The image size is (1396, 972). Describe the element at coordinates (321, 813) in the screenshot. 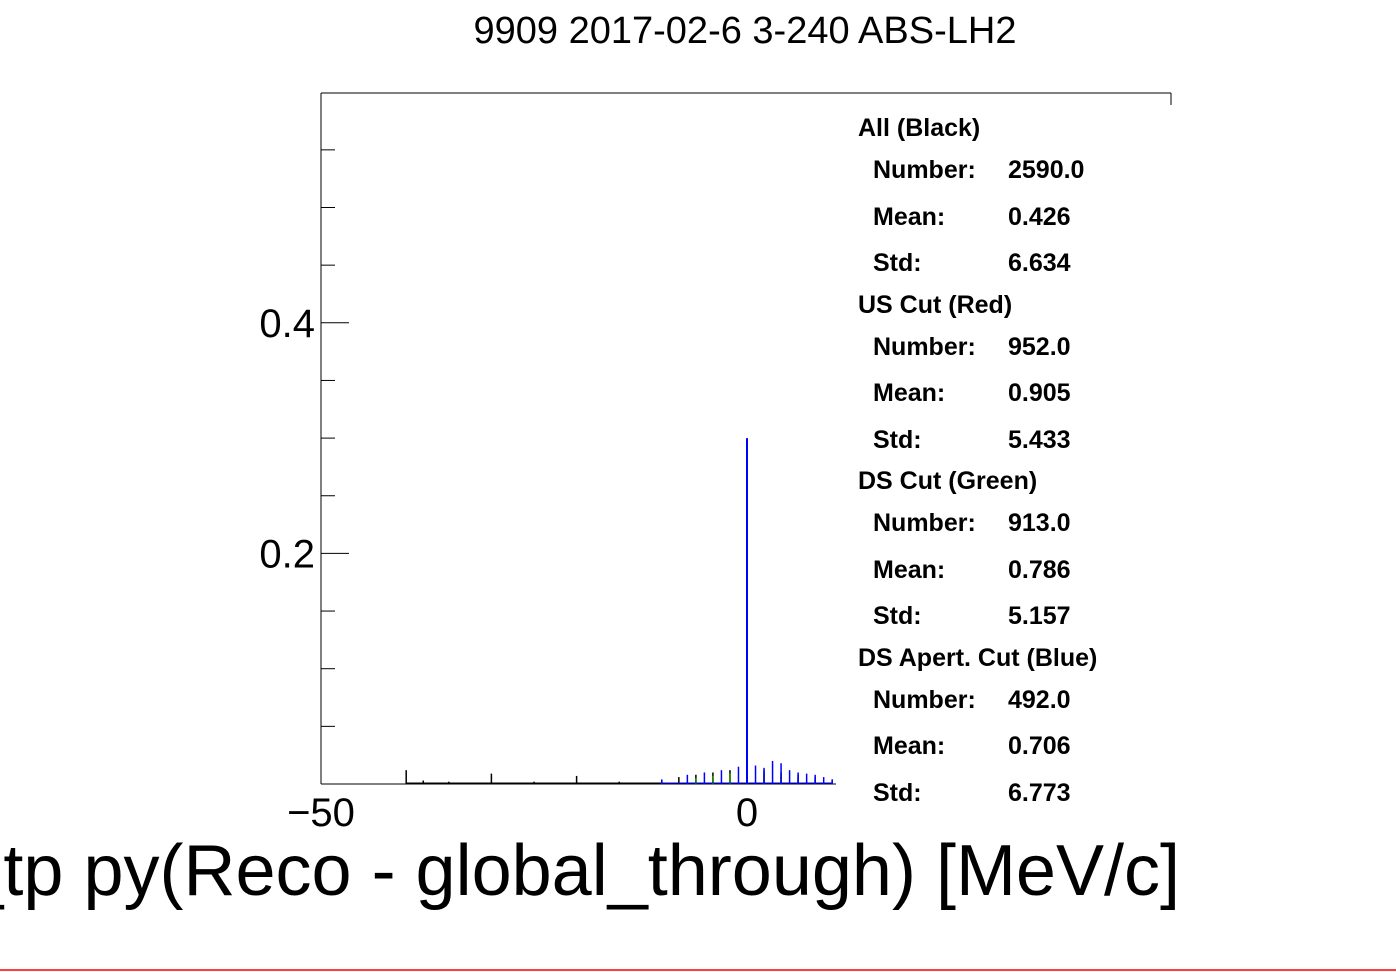

I see `x-tick-label: −50` at that location.